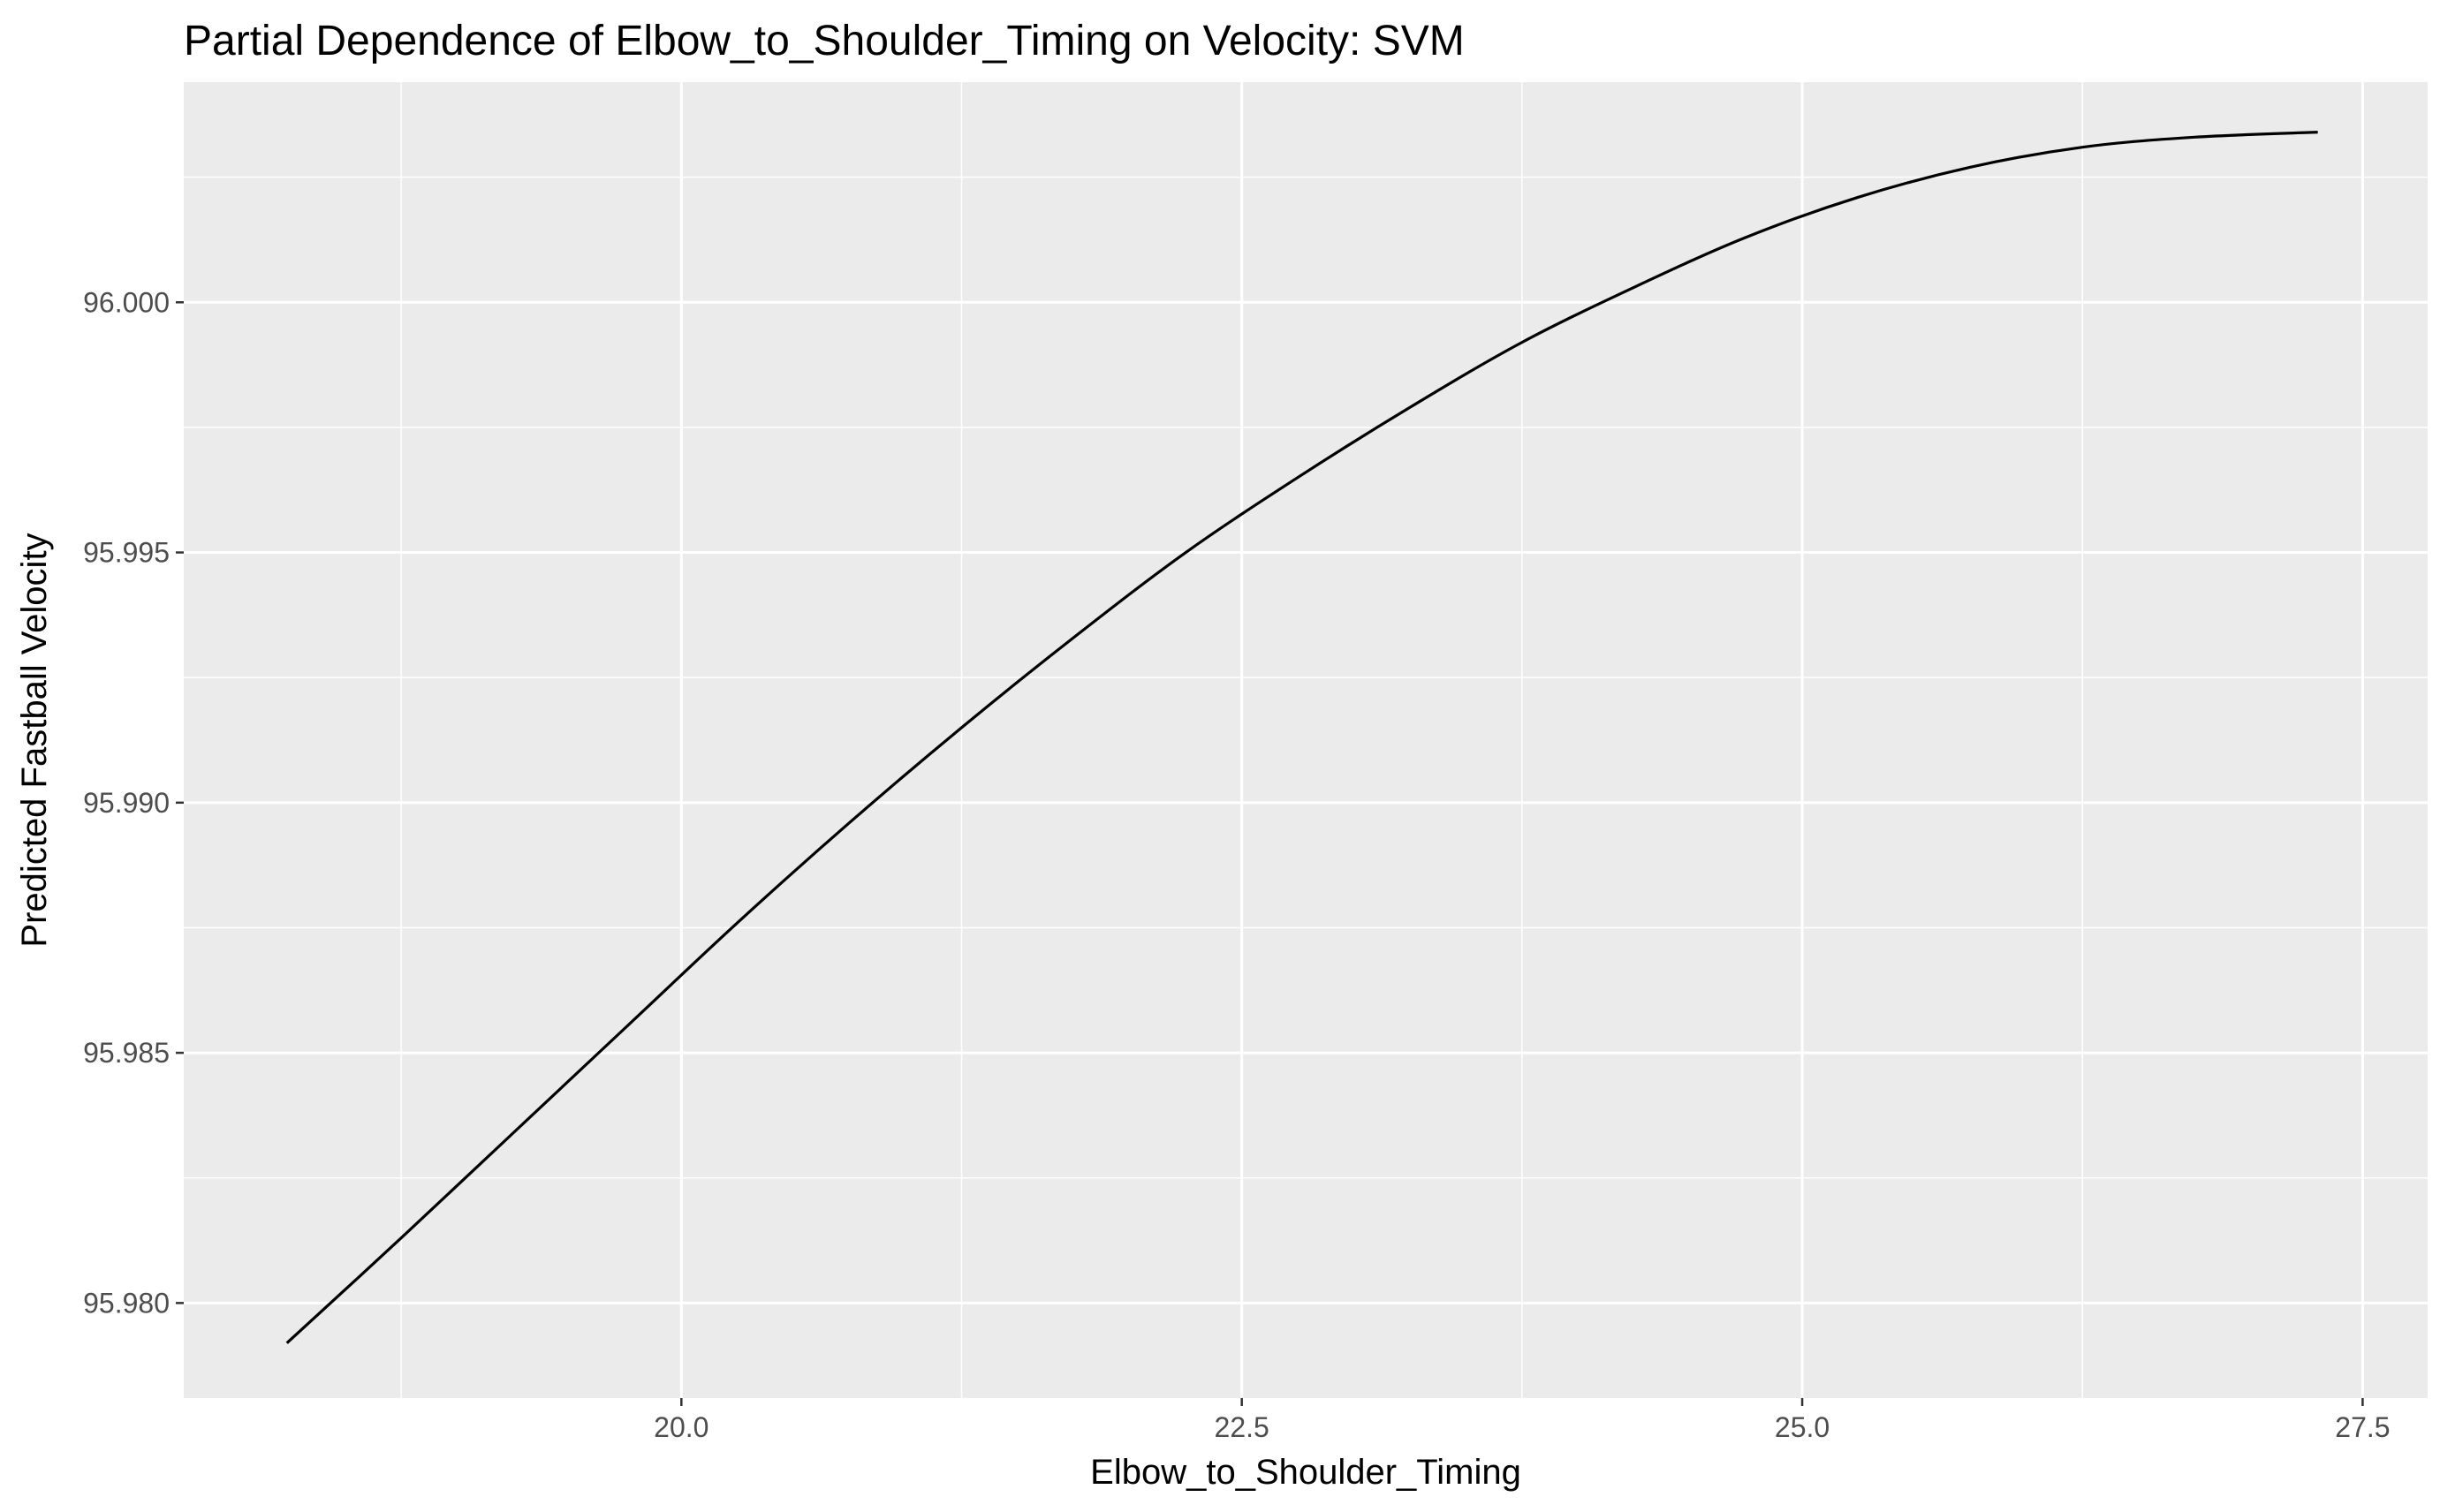  Describe the element at coordinates (126, 1303) in the screenshot. I see `y-tick-label: 95.980` at that location.